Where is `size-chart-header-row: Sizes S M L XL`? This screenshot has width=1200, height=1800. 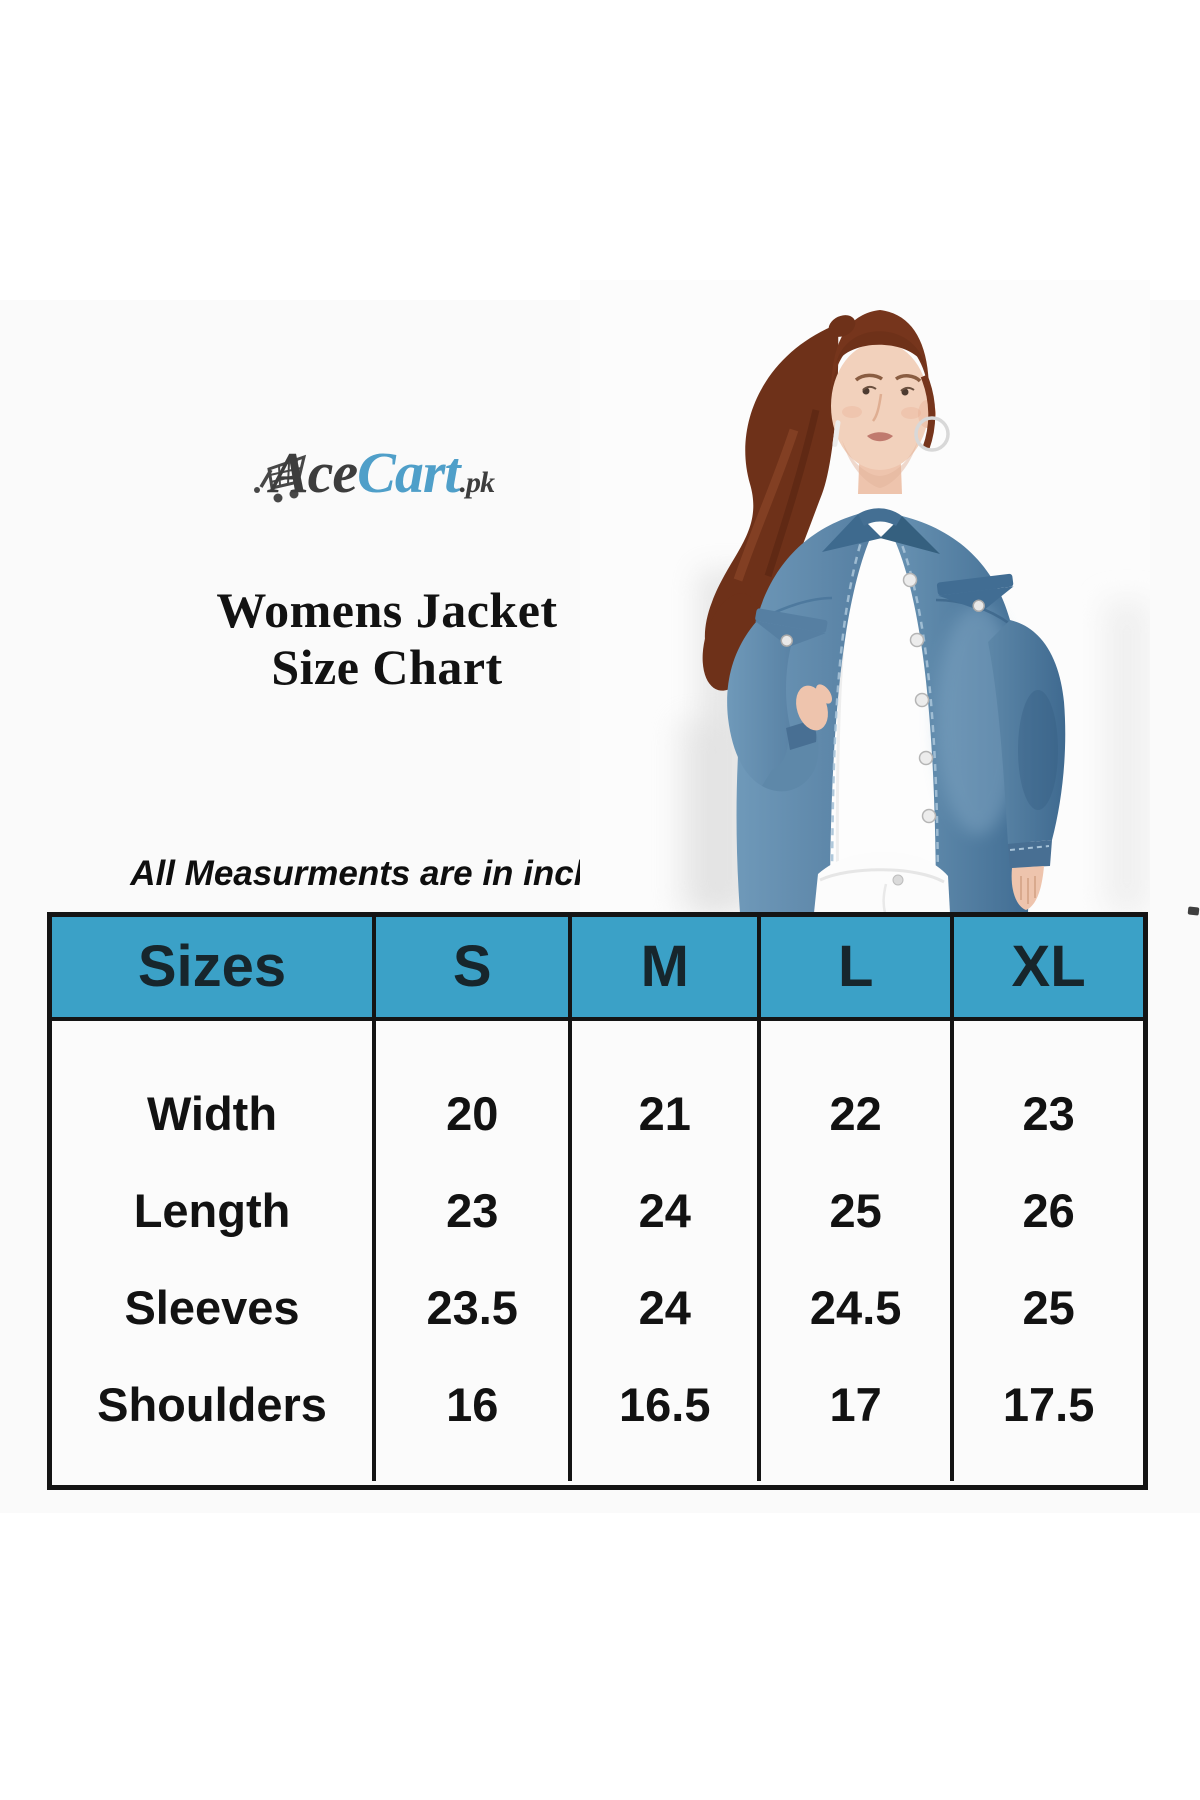
size-chart-header-row: Sizes S M L XL is located at coordinates (597, 969).